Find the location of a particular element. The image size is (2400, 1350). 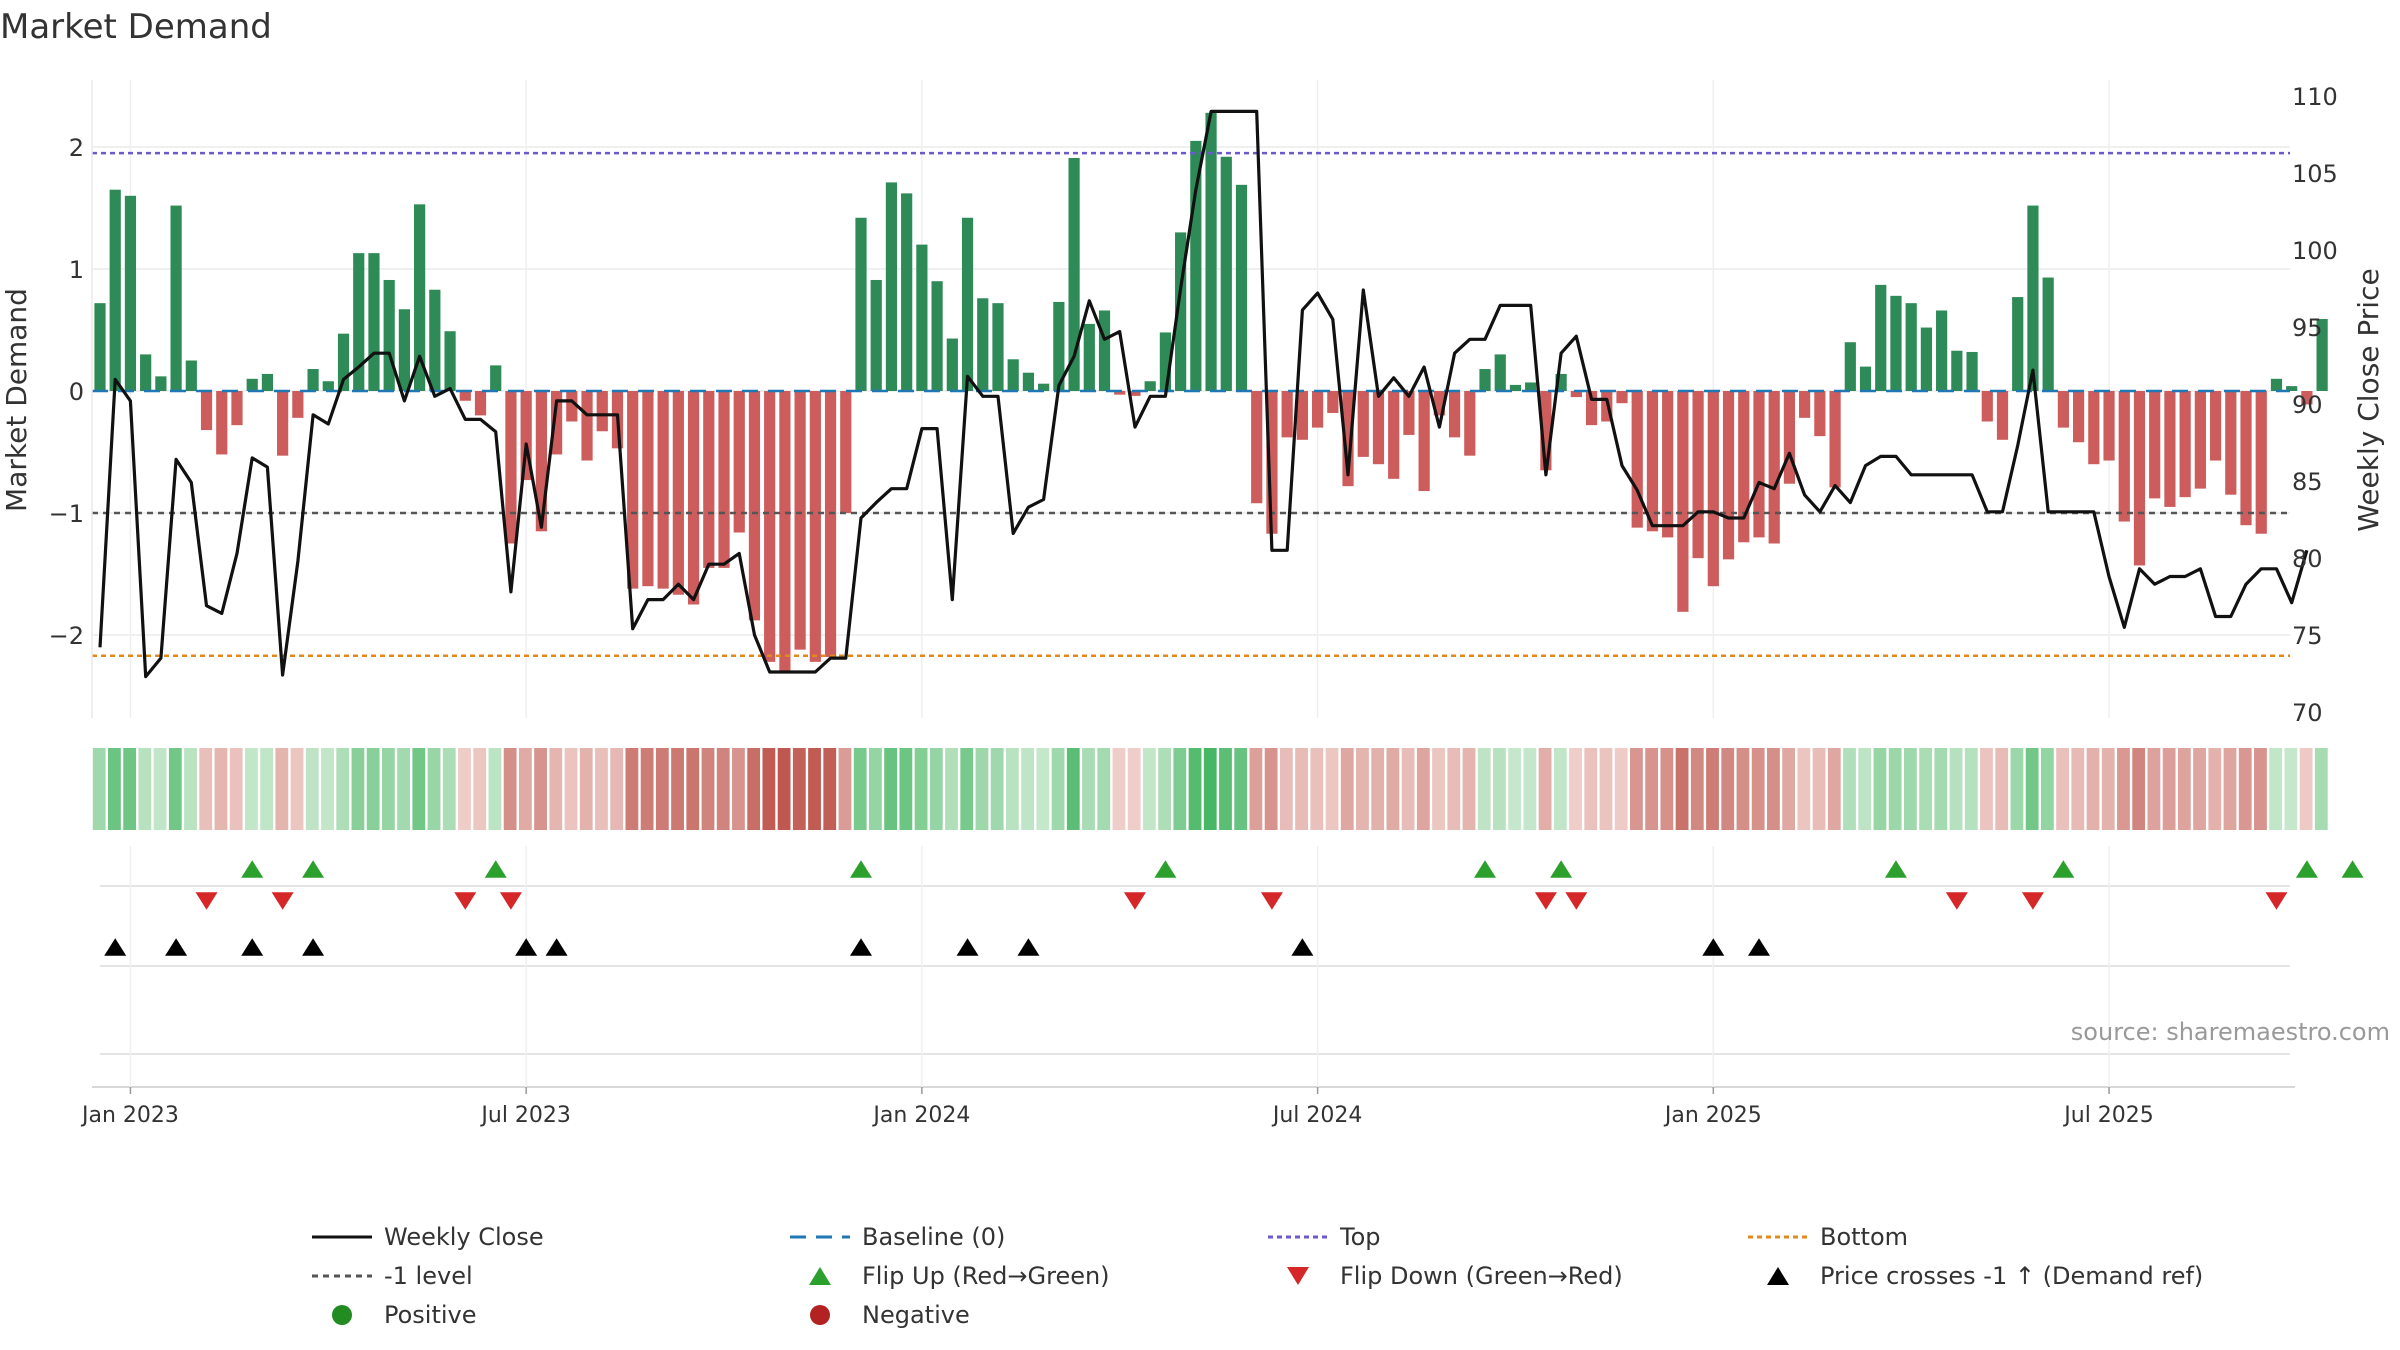

x-tick-label: Jan 2023 is located at coordinates (129, 1115).